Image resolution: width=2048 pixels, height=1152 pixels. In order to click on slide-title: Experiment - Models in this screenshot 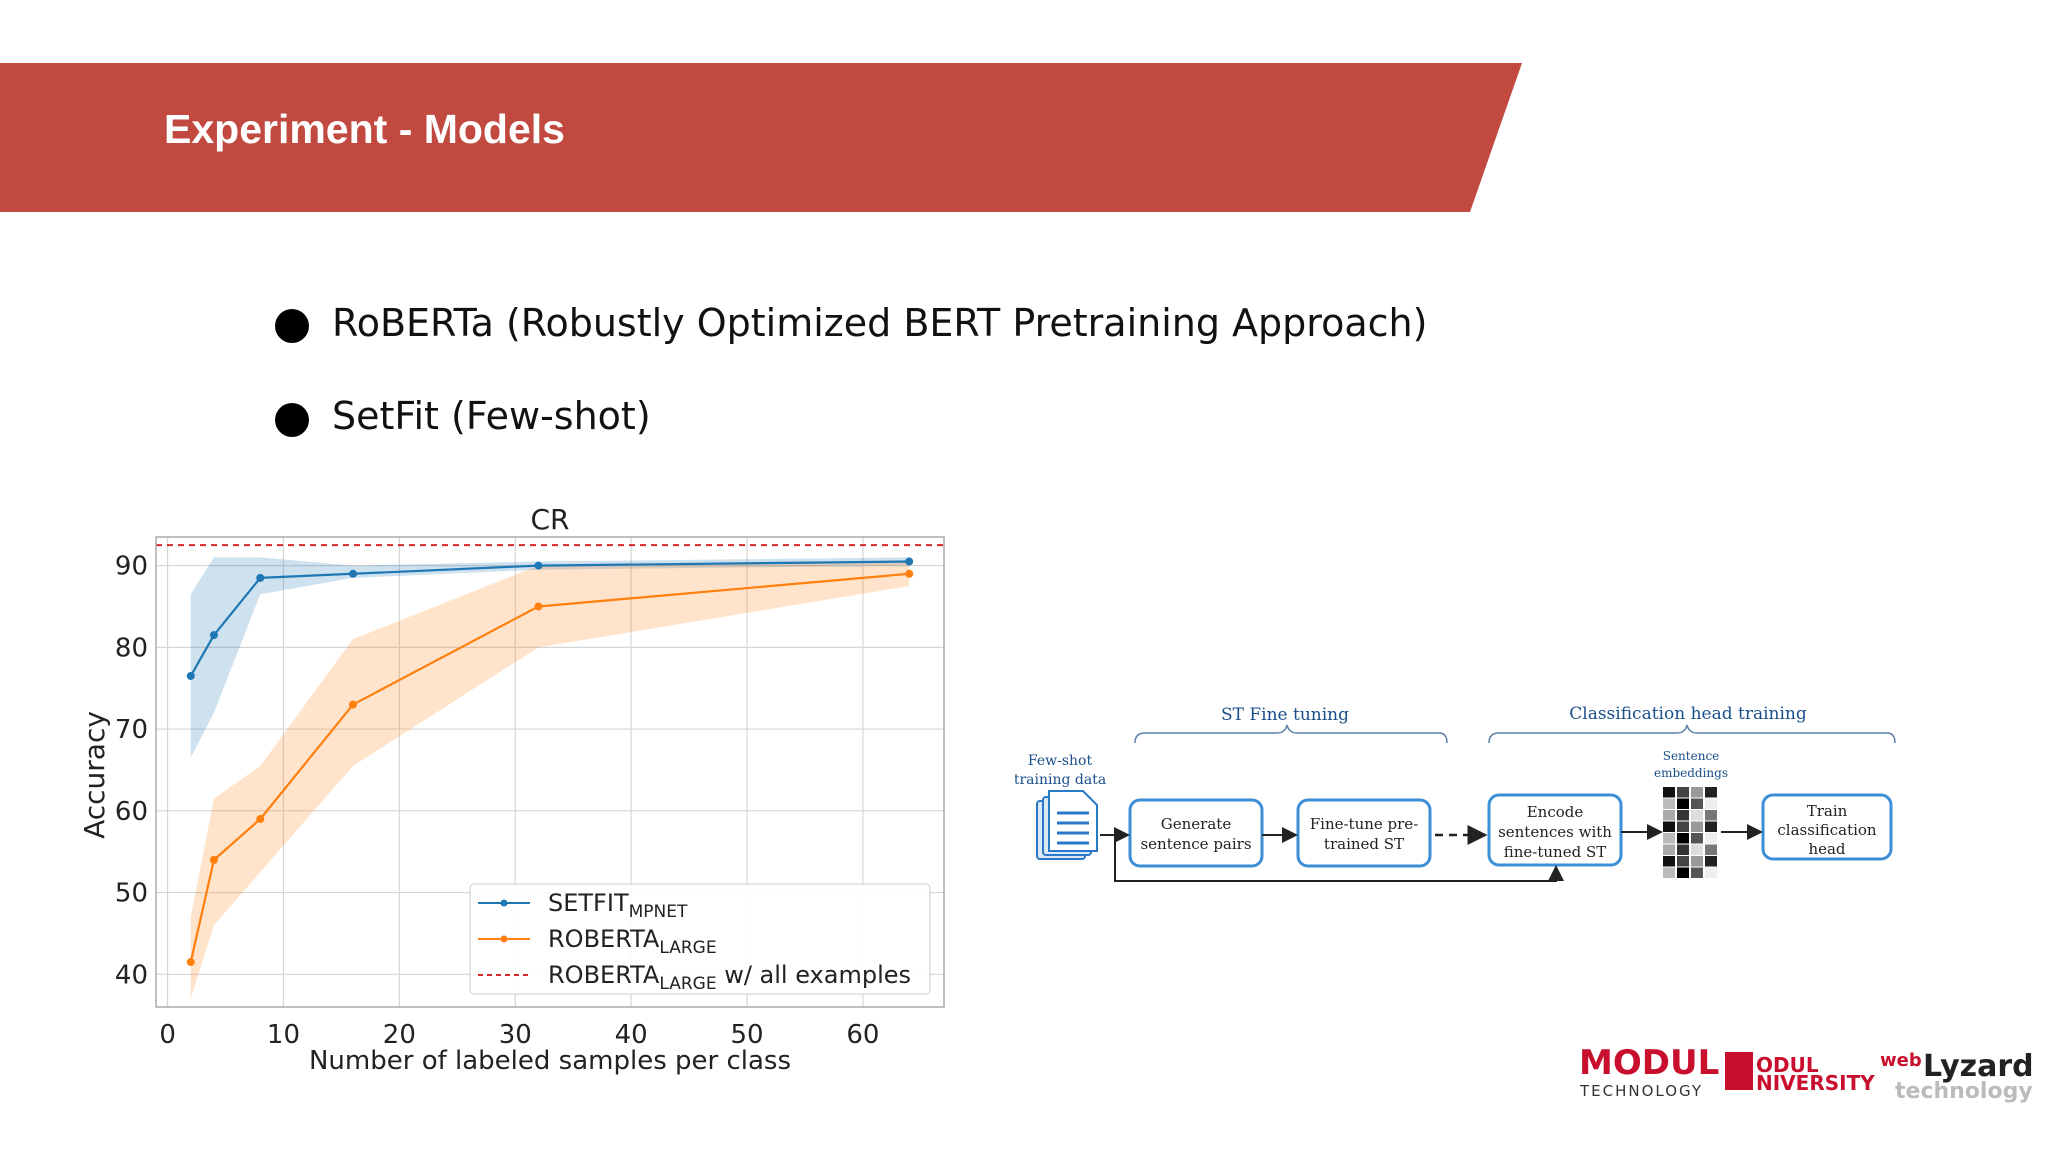, I will do `click(364, 129)`.